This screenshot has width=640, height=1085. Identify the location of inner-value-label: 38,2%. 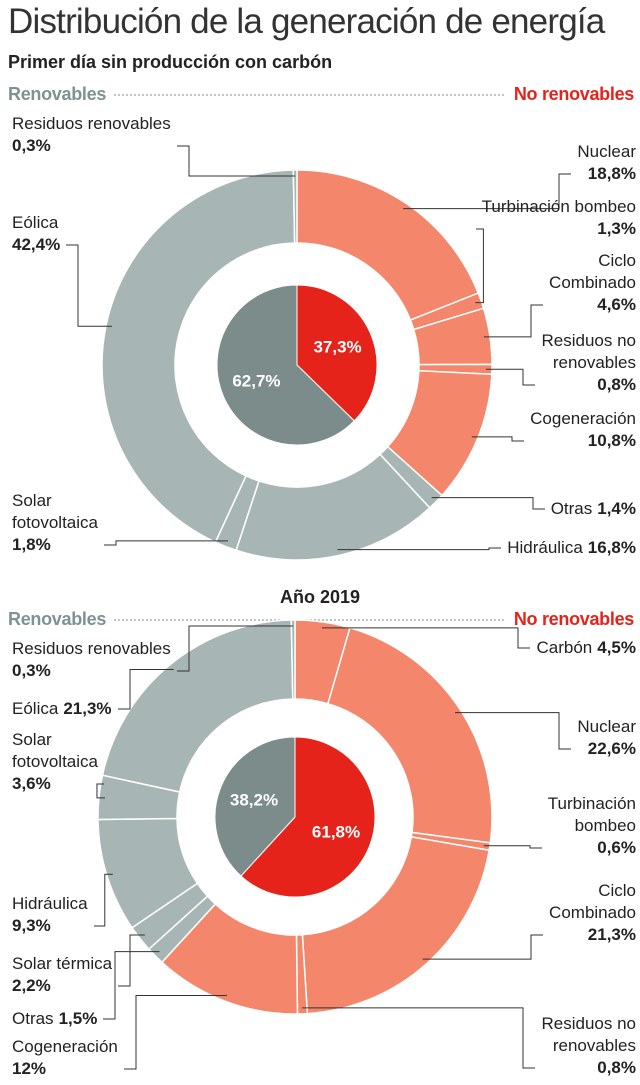
(254, 800).